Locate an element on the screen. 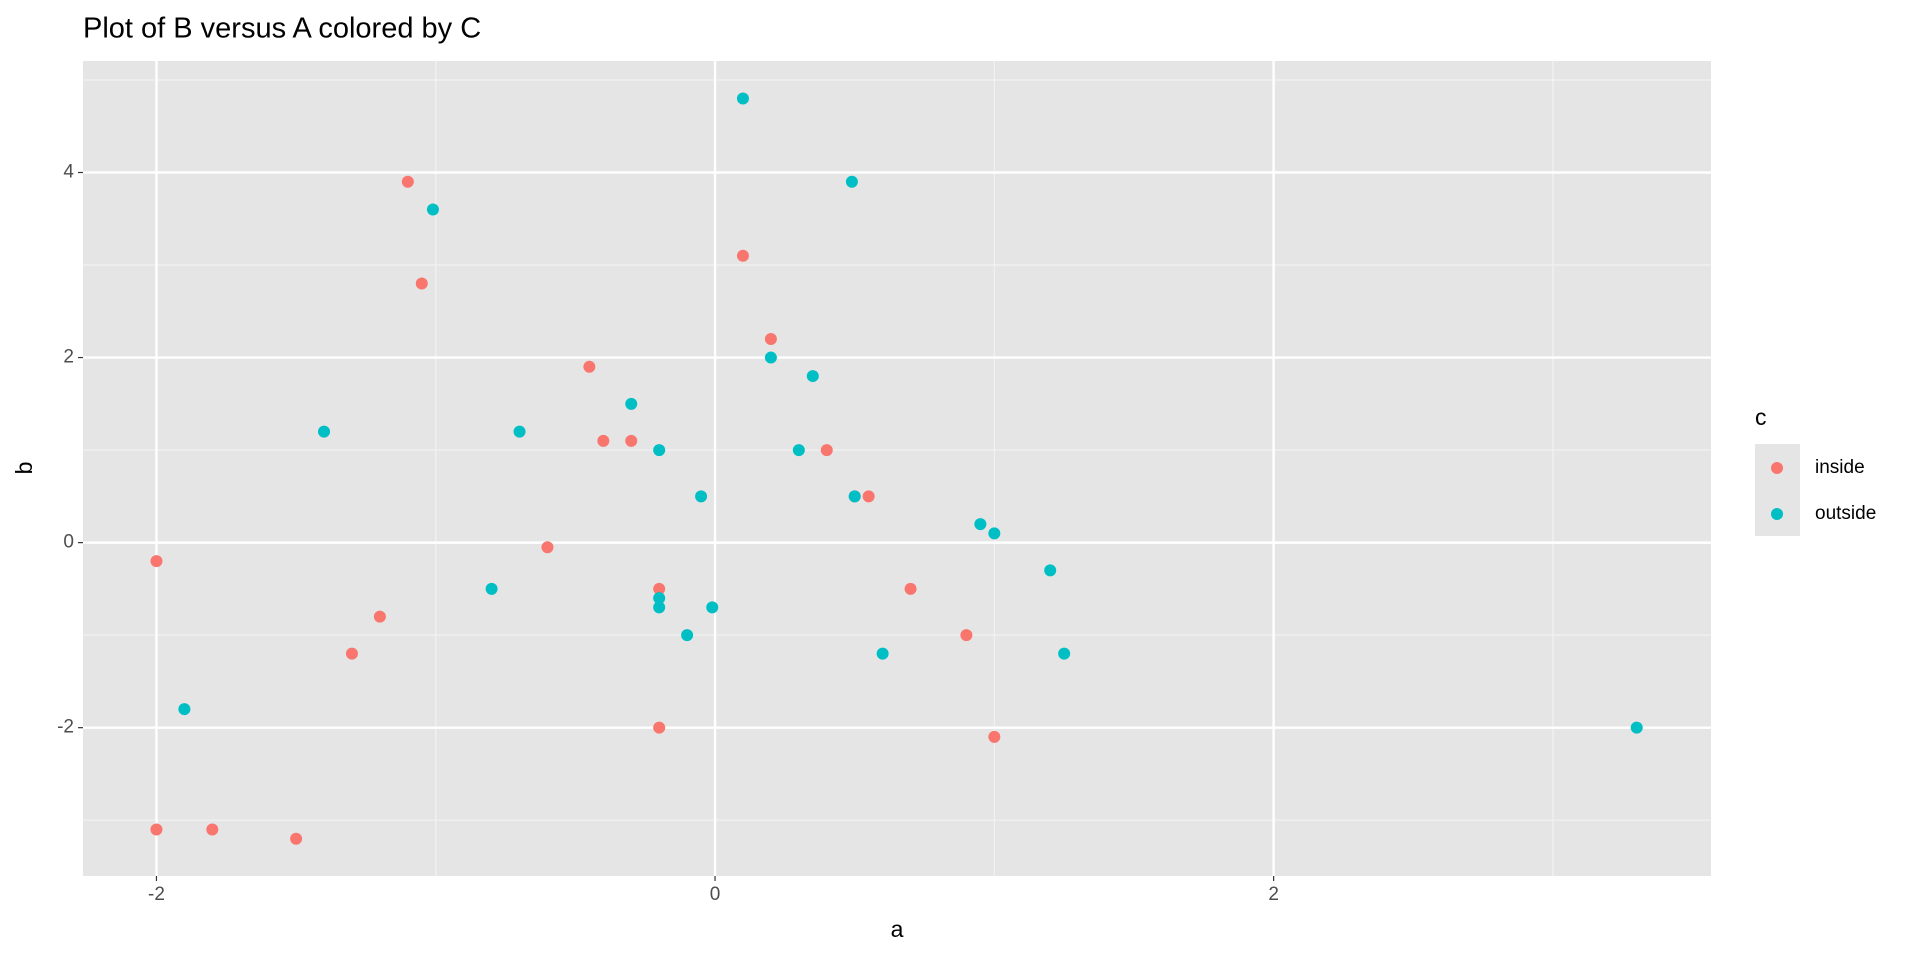 This screenshot has width=1920, height=960. x-axis-label: a is located at coordinates (897, 929).